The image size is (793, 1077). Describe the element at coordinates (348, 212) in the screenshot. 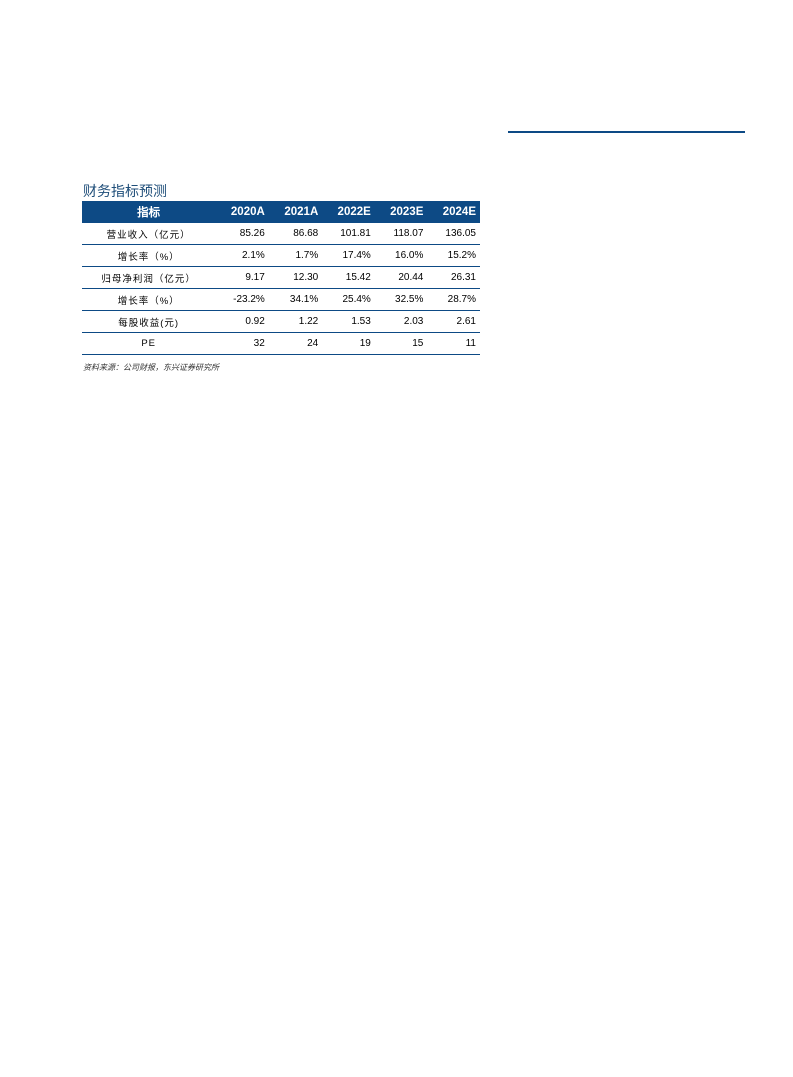

I see `column-header: 2022E` at that location.